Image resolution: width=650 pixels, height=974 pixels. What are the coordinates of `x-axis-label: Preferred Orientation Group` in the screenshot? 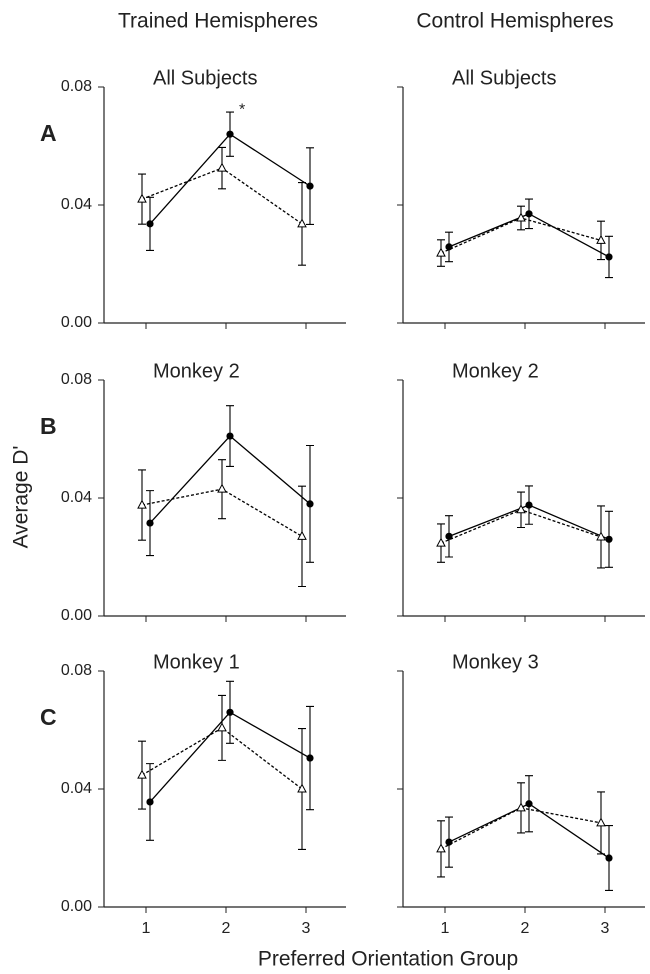 It's located at (388, 959).